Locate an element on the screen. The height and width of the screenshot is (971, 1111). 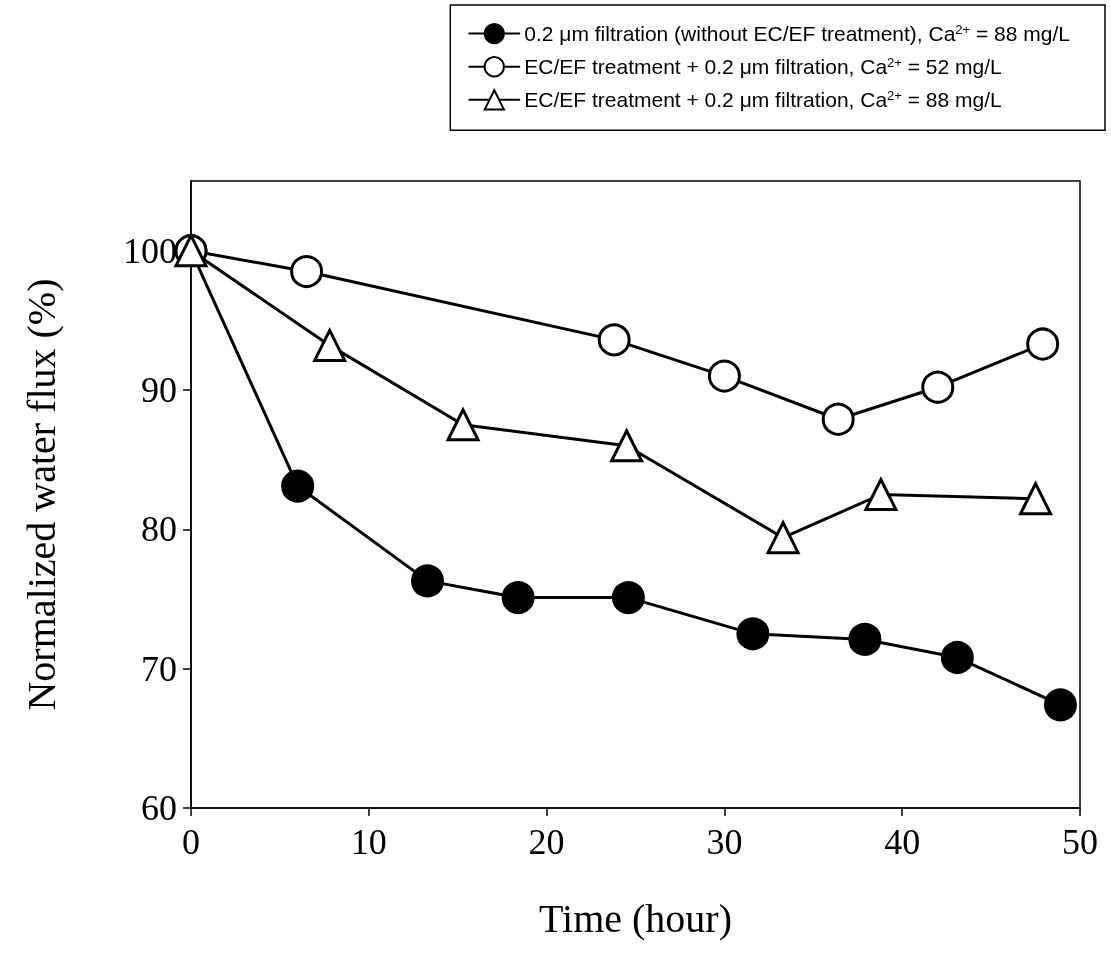
x-tick-label: 40 is located at coordinates (902, 842).